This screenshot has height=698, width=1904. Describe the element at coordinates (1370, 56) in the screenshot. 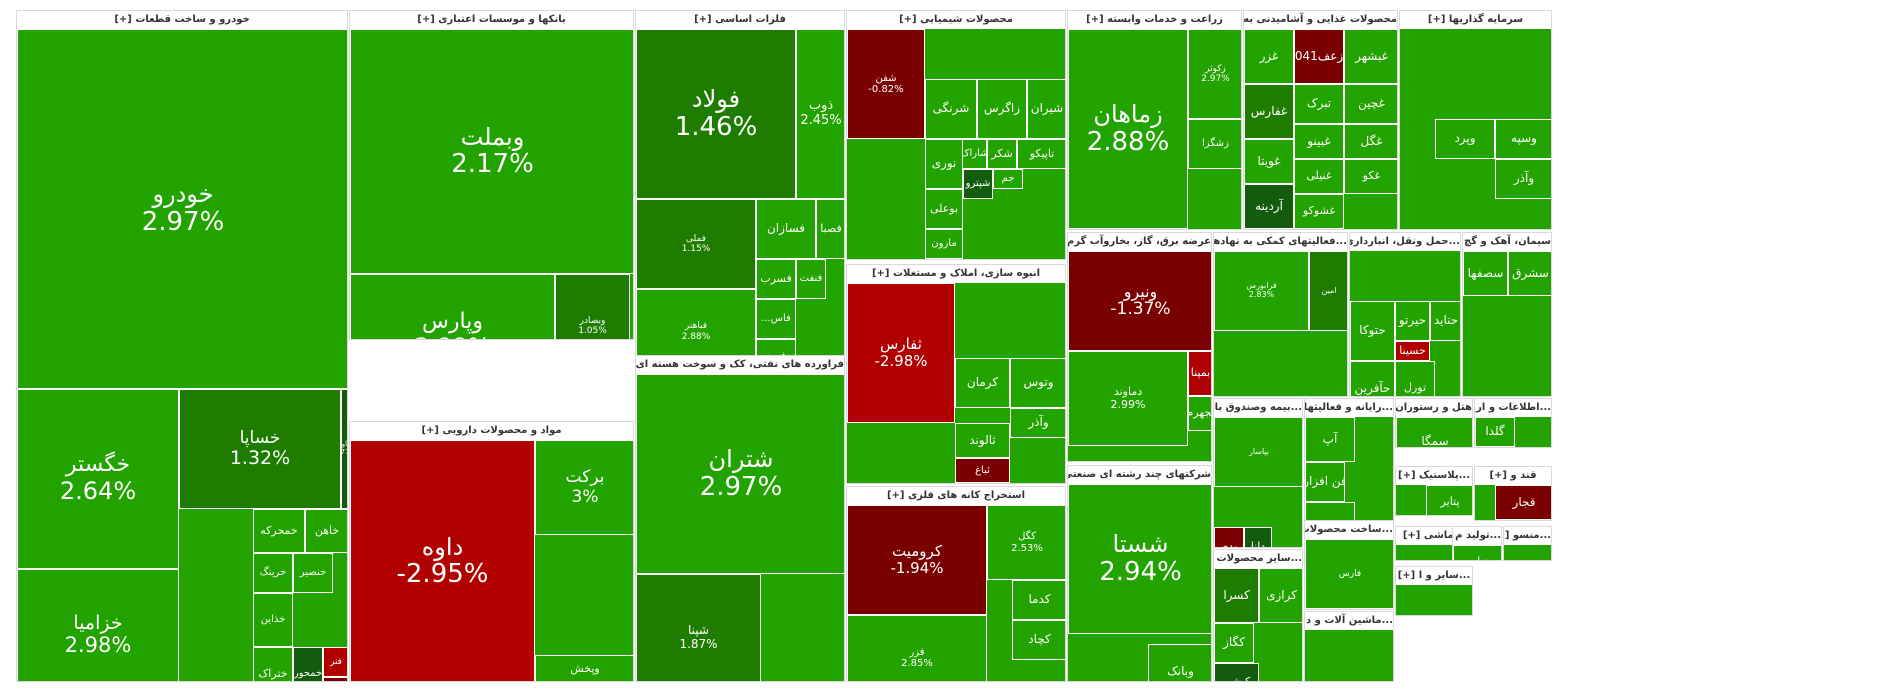

I see `stock-tile: غبشهر` at that location.